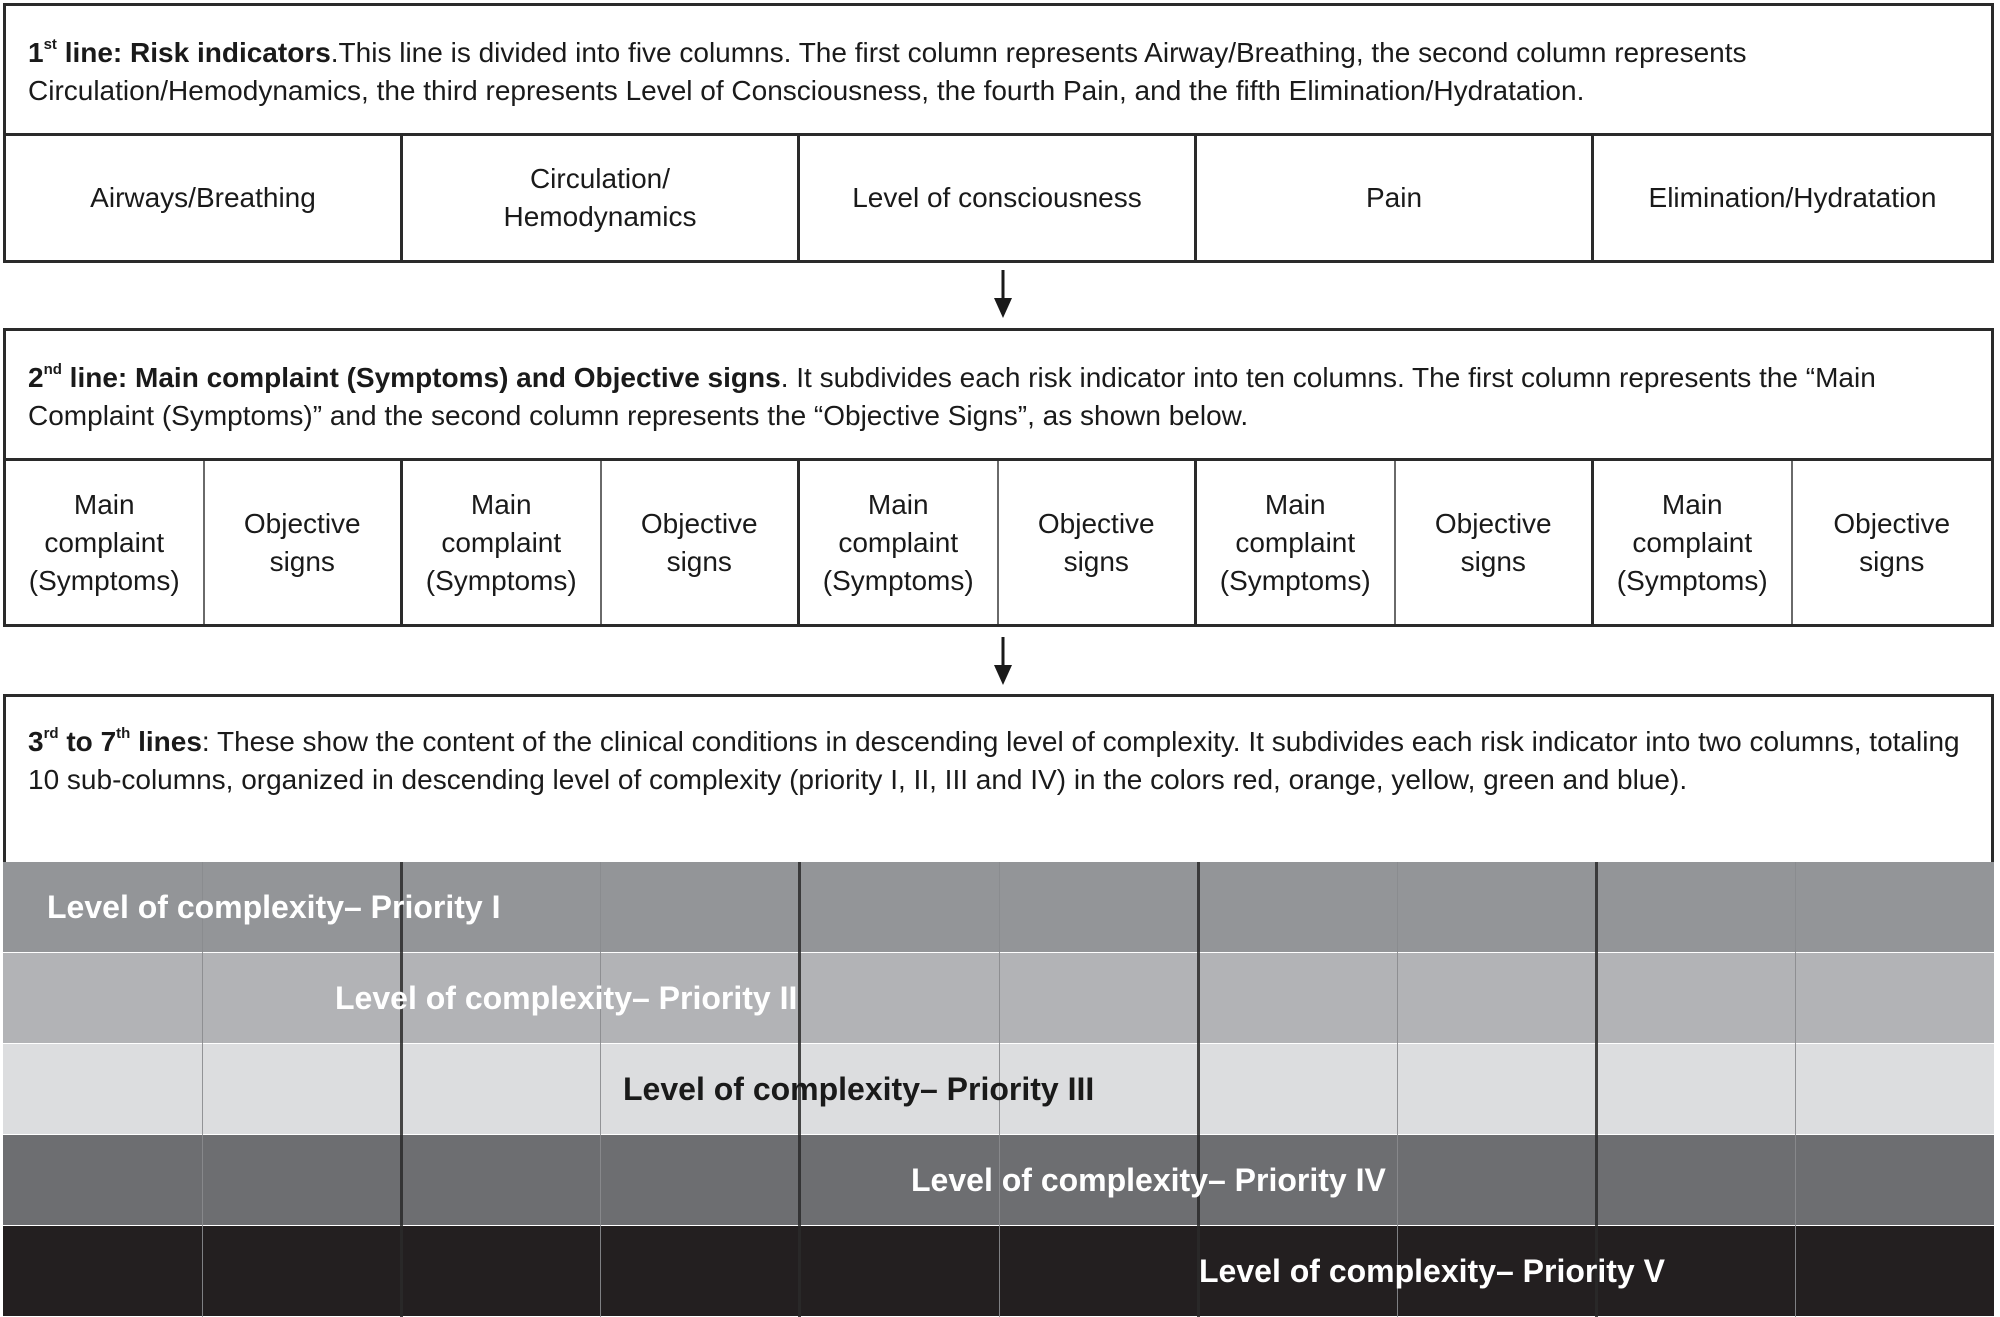  What do you see at coordinates (193, 52) in the screenshot?
I see `heading-title: line: Risk indicators` at bounding box center [193, 52].